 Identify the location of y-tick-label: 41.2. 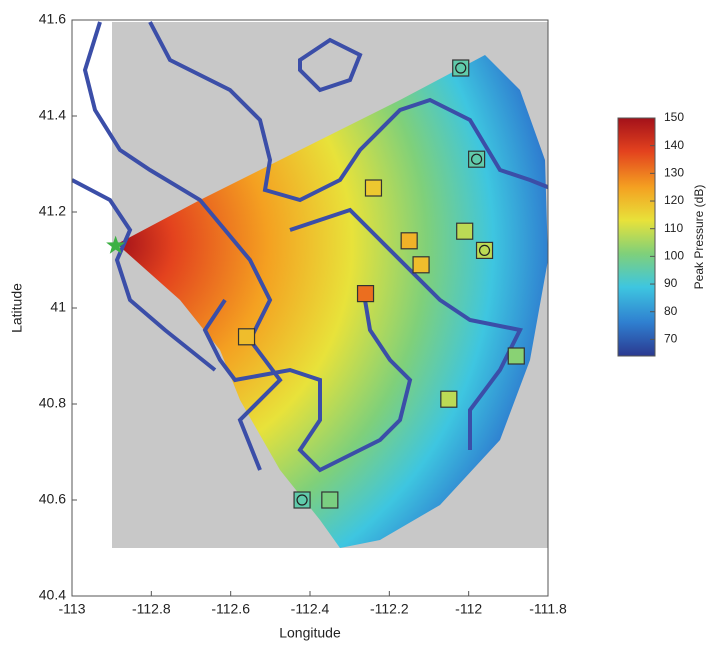
(52, 211).